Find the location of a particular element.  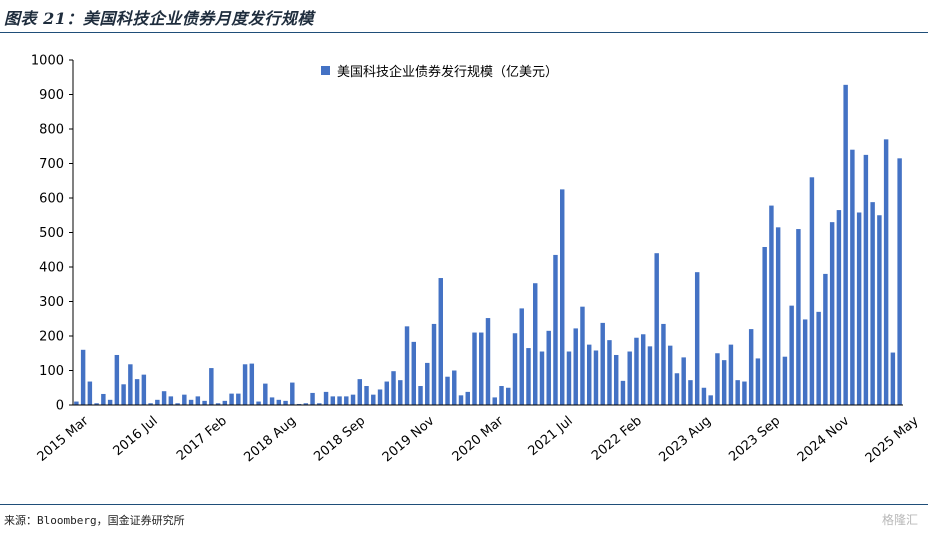

figure-title: 图表 21：美国科技企业债券月度发行规模 is located at coordinates (159, 18).